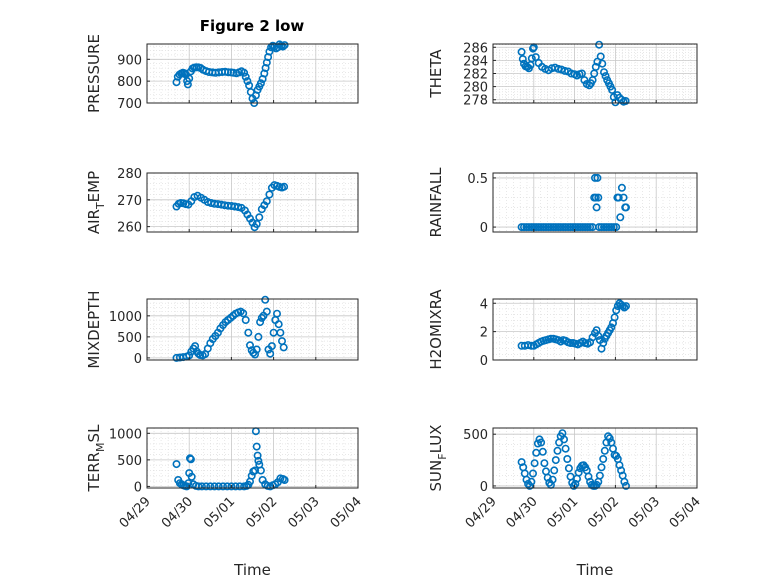 This screenshot has width=778, height=583. I want to click on y-axis-label: RAINFALL, so click(436, 202).